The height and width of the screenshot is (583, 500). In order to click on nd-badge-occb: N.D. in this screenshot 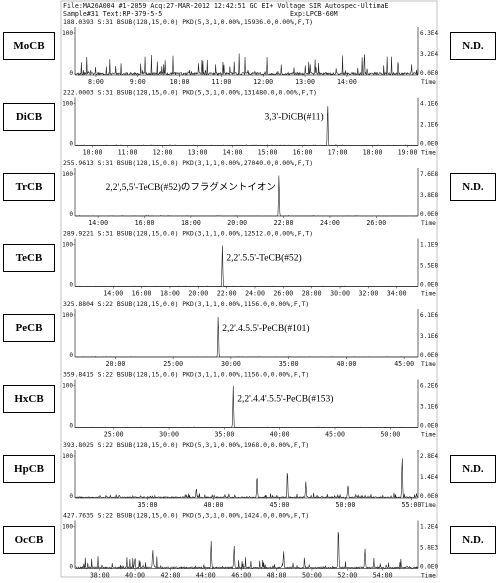, I will do `click(473, 539)`.